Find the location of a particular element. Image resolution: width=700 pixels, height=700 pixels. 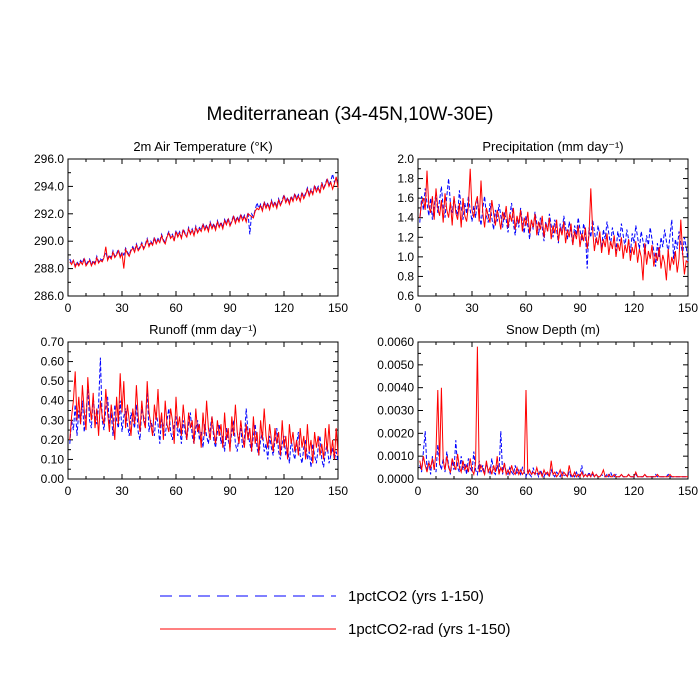

y-tick-label: 0.70 is located at coordinates (53, 342).